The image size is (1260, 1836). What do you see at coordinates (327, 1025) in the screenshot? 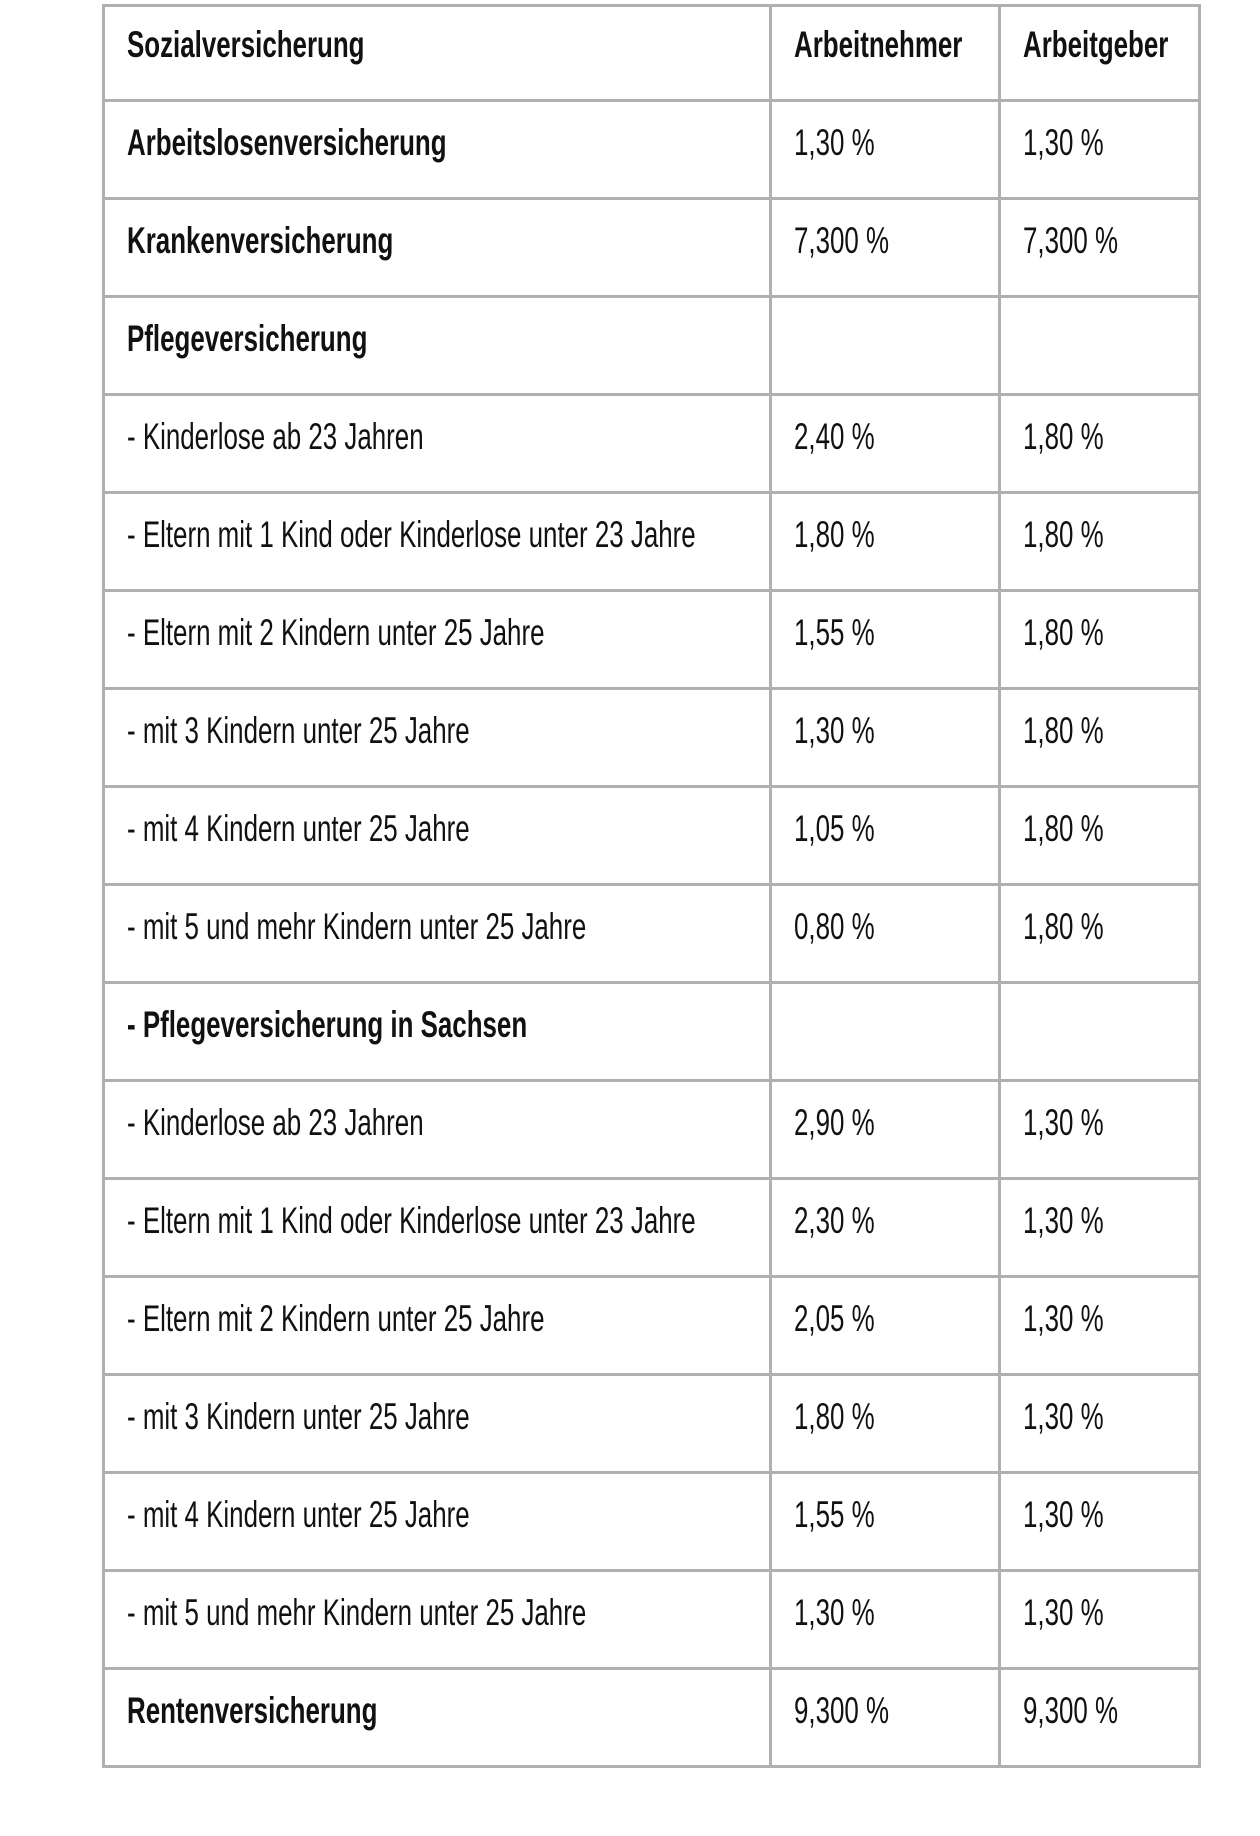
I see `row-label-cell-text: - Pflegeversicherung in Sachsen` at bounding box center [327, 1025].